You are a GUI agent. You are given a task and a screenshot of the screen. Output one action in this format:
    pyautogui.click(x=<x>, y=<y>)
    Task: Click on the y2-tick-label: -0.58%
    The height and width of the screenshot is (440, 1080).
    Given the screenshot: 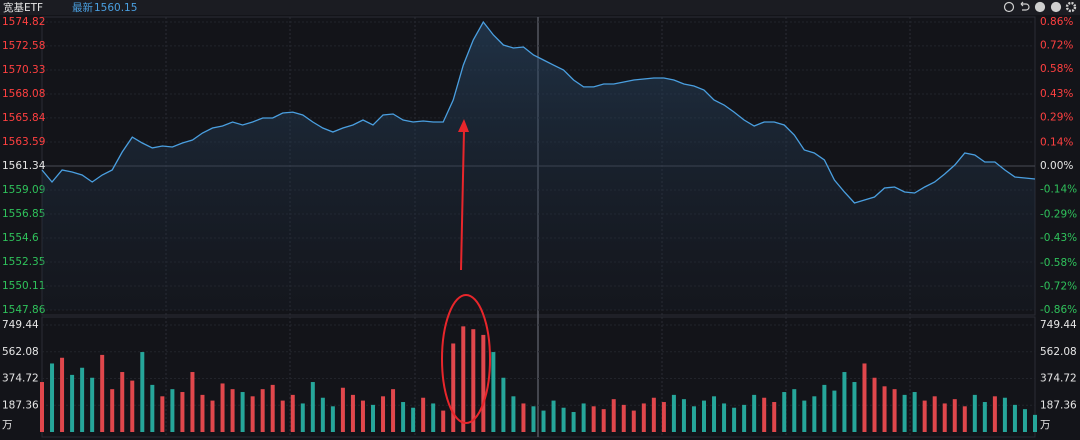 What is the action you would take?
    pyautogui.click(x=1058, y=263)
    